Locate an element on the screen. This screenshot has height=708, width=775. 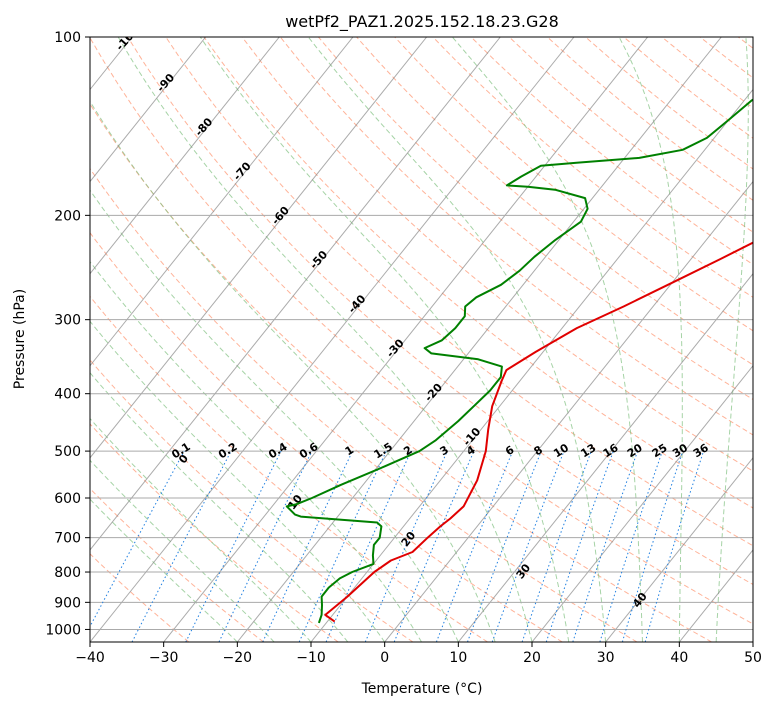
x-tick-label: 40 is located at coordinates (679, 658).